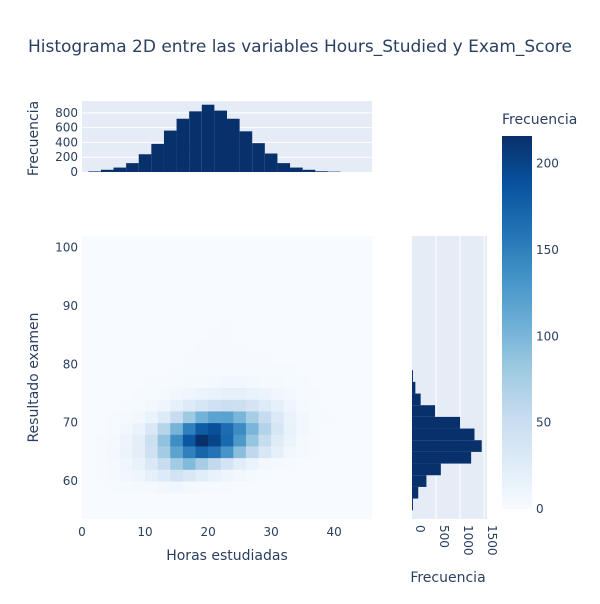  I want to click on y-tick-label: 600, so click(66, 128).